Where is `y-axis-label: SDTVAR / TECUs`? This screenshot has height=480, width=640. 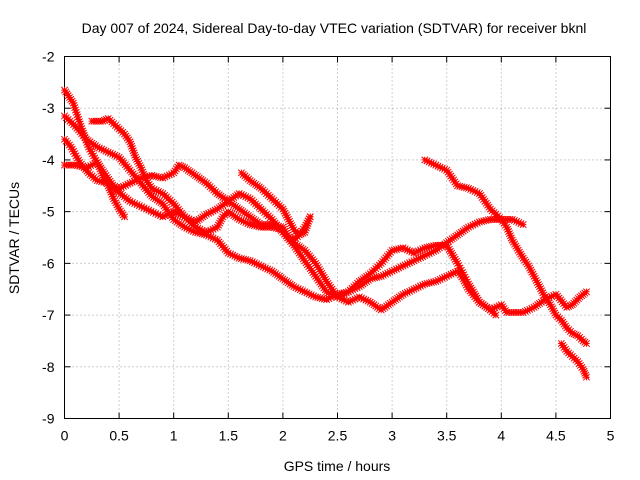 y-axis-label: SDTVAR / TECUs is located at coordinates (14, 238).